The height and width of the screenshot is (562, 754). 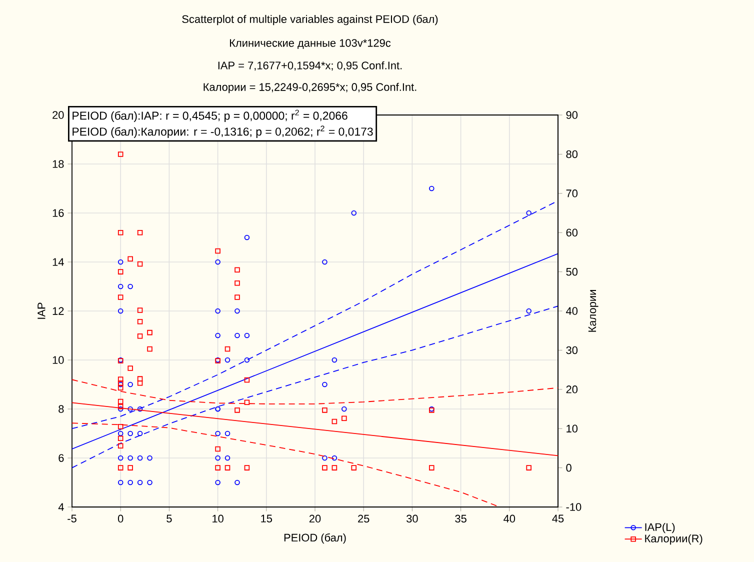 What do you see at coordinates (58, 213) in the screenshot?
I see `y-tick-label: 16` at bounding box center [58, 213].